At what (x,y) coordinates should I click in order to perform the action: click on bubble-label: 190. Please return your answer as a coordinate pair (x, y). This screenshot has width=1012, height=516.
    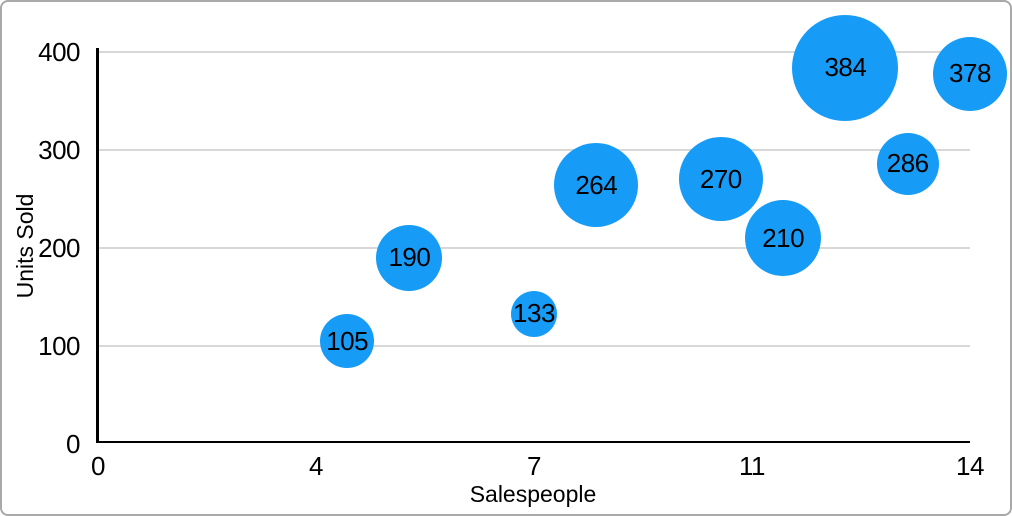
    Looking at the image, I should click on (409, 257).